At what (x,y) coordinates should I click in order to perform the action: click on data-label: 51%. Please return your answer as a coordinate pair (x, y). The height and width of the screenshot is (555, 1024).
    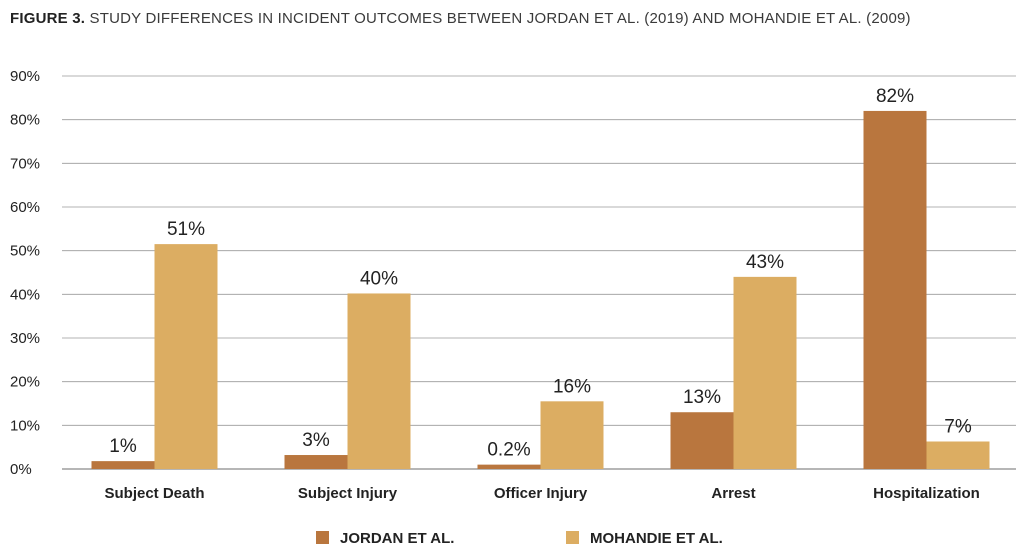
    Looking at the image, I should click on (186, 229).